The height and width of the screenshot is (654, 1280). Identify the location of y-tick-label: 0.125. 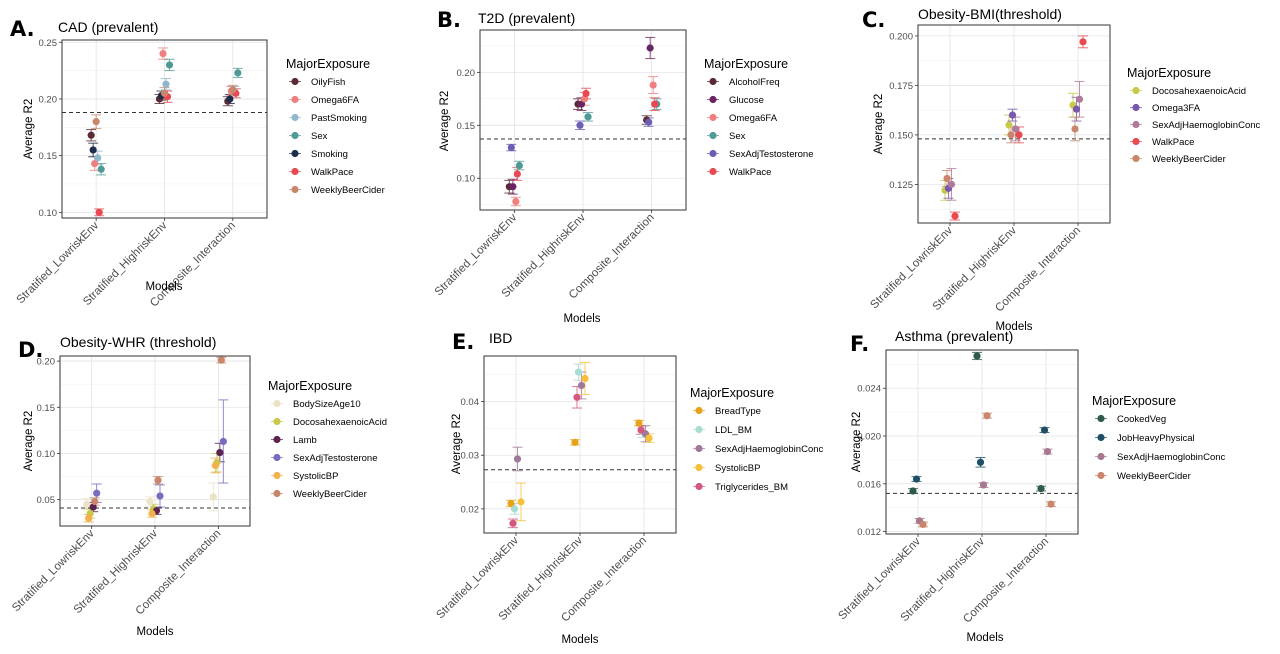
(901, 185).